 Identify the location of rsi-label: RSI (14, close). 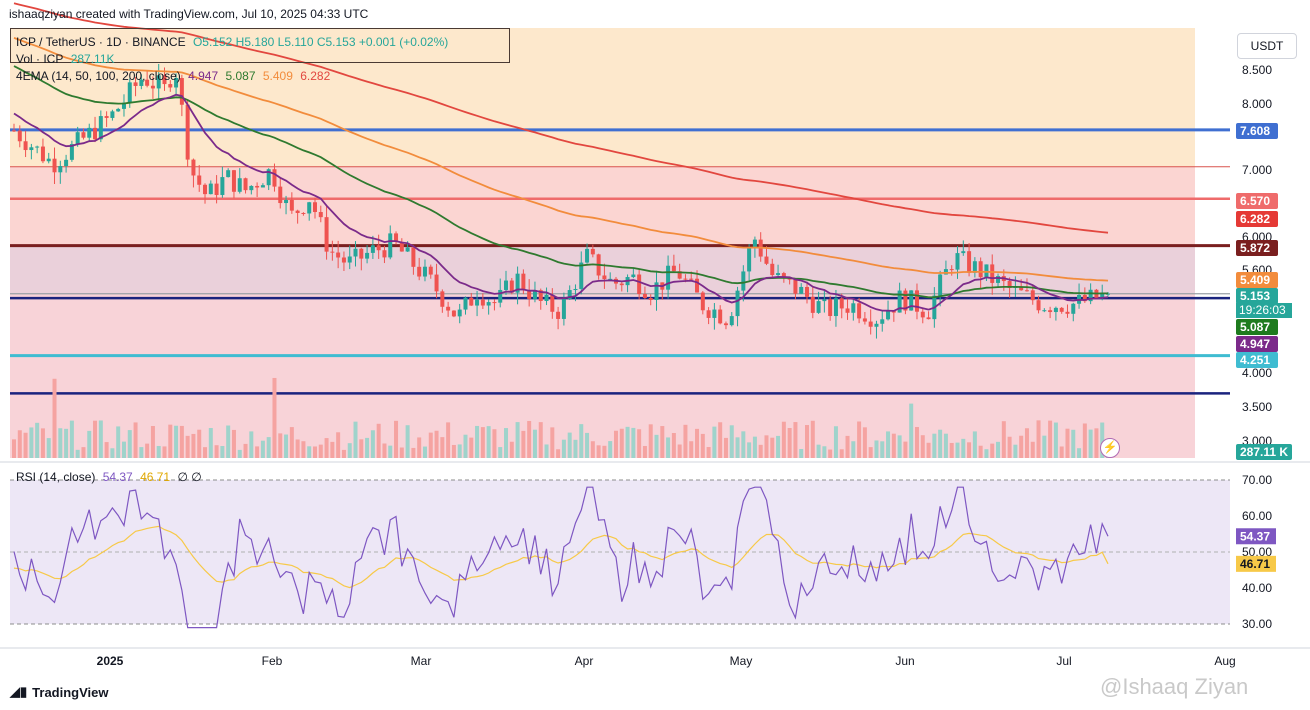
(56, 477).